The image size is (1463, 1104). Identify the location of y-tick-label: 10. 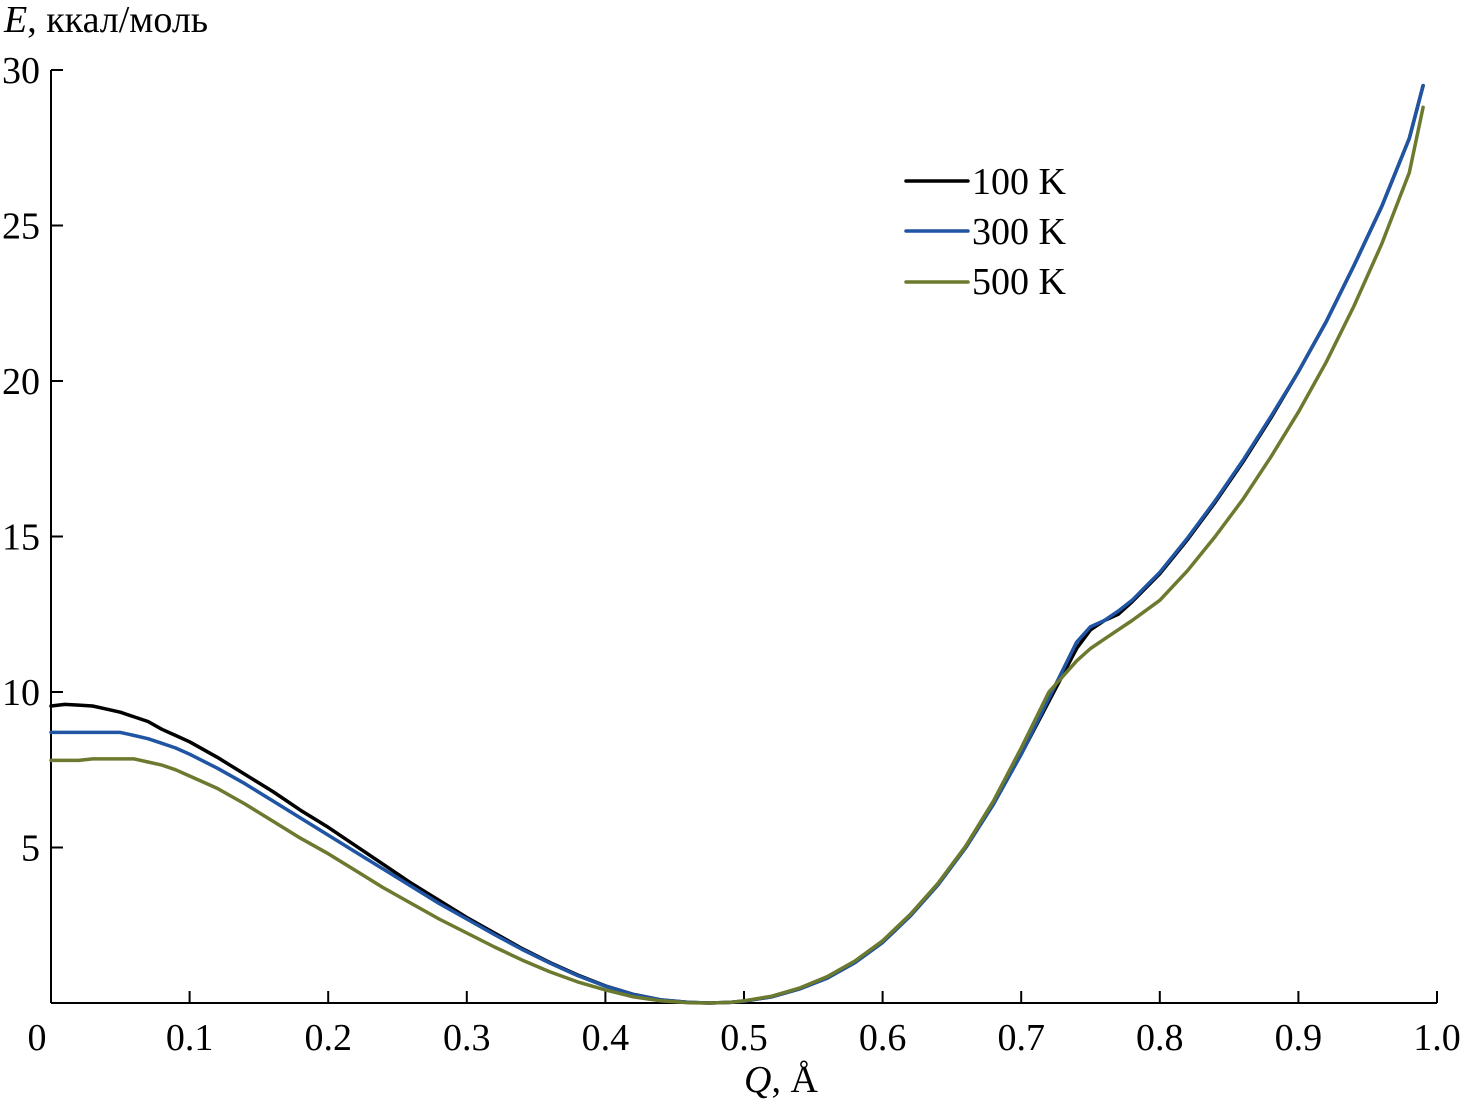
(21, 693).